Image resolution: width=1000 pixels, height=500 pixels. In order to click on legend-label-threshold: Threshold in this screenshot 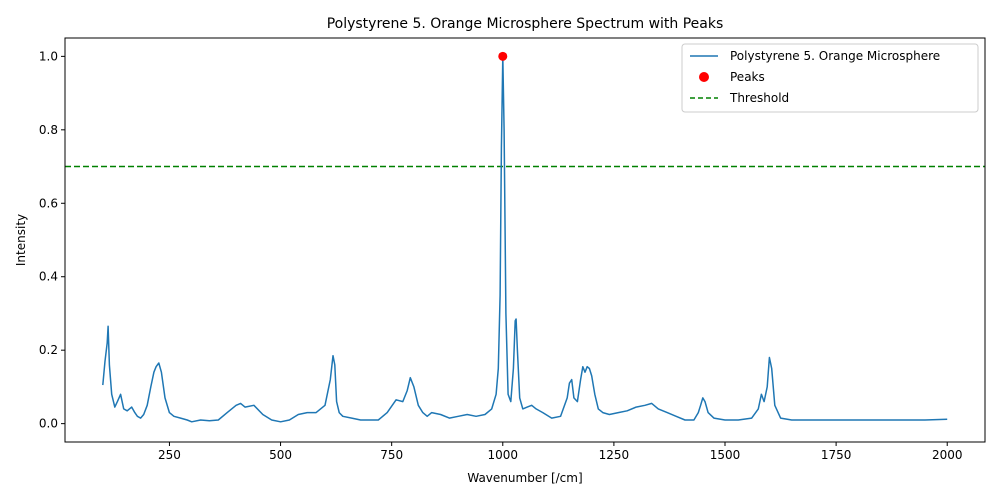, I will do `click(759, 98)`.